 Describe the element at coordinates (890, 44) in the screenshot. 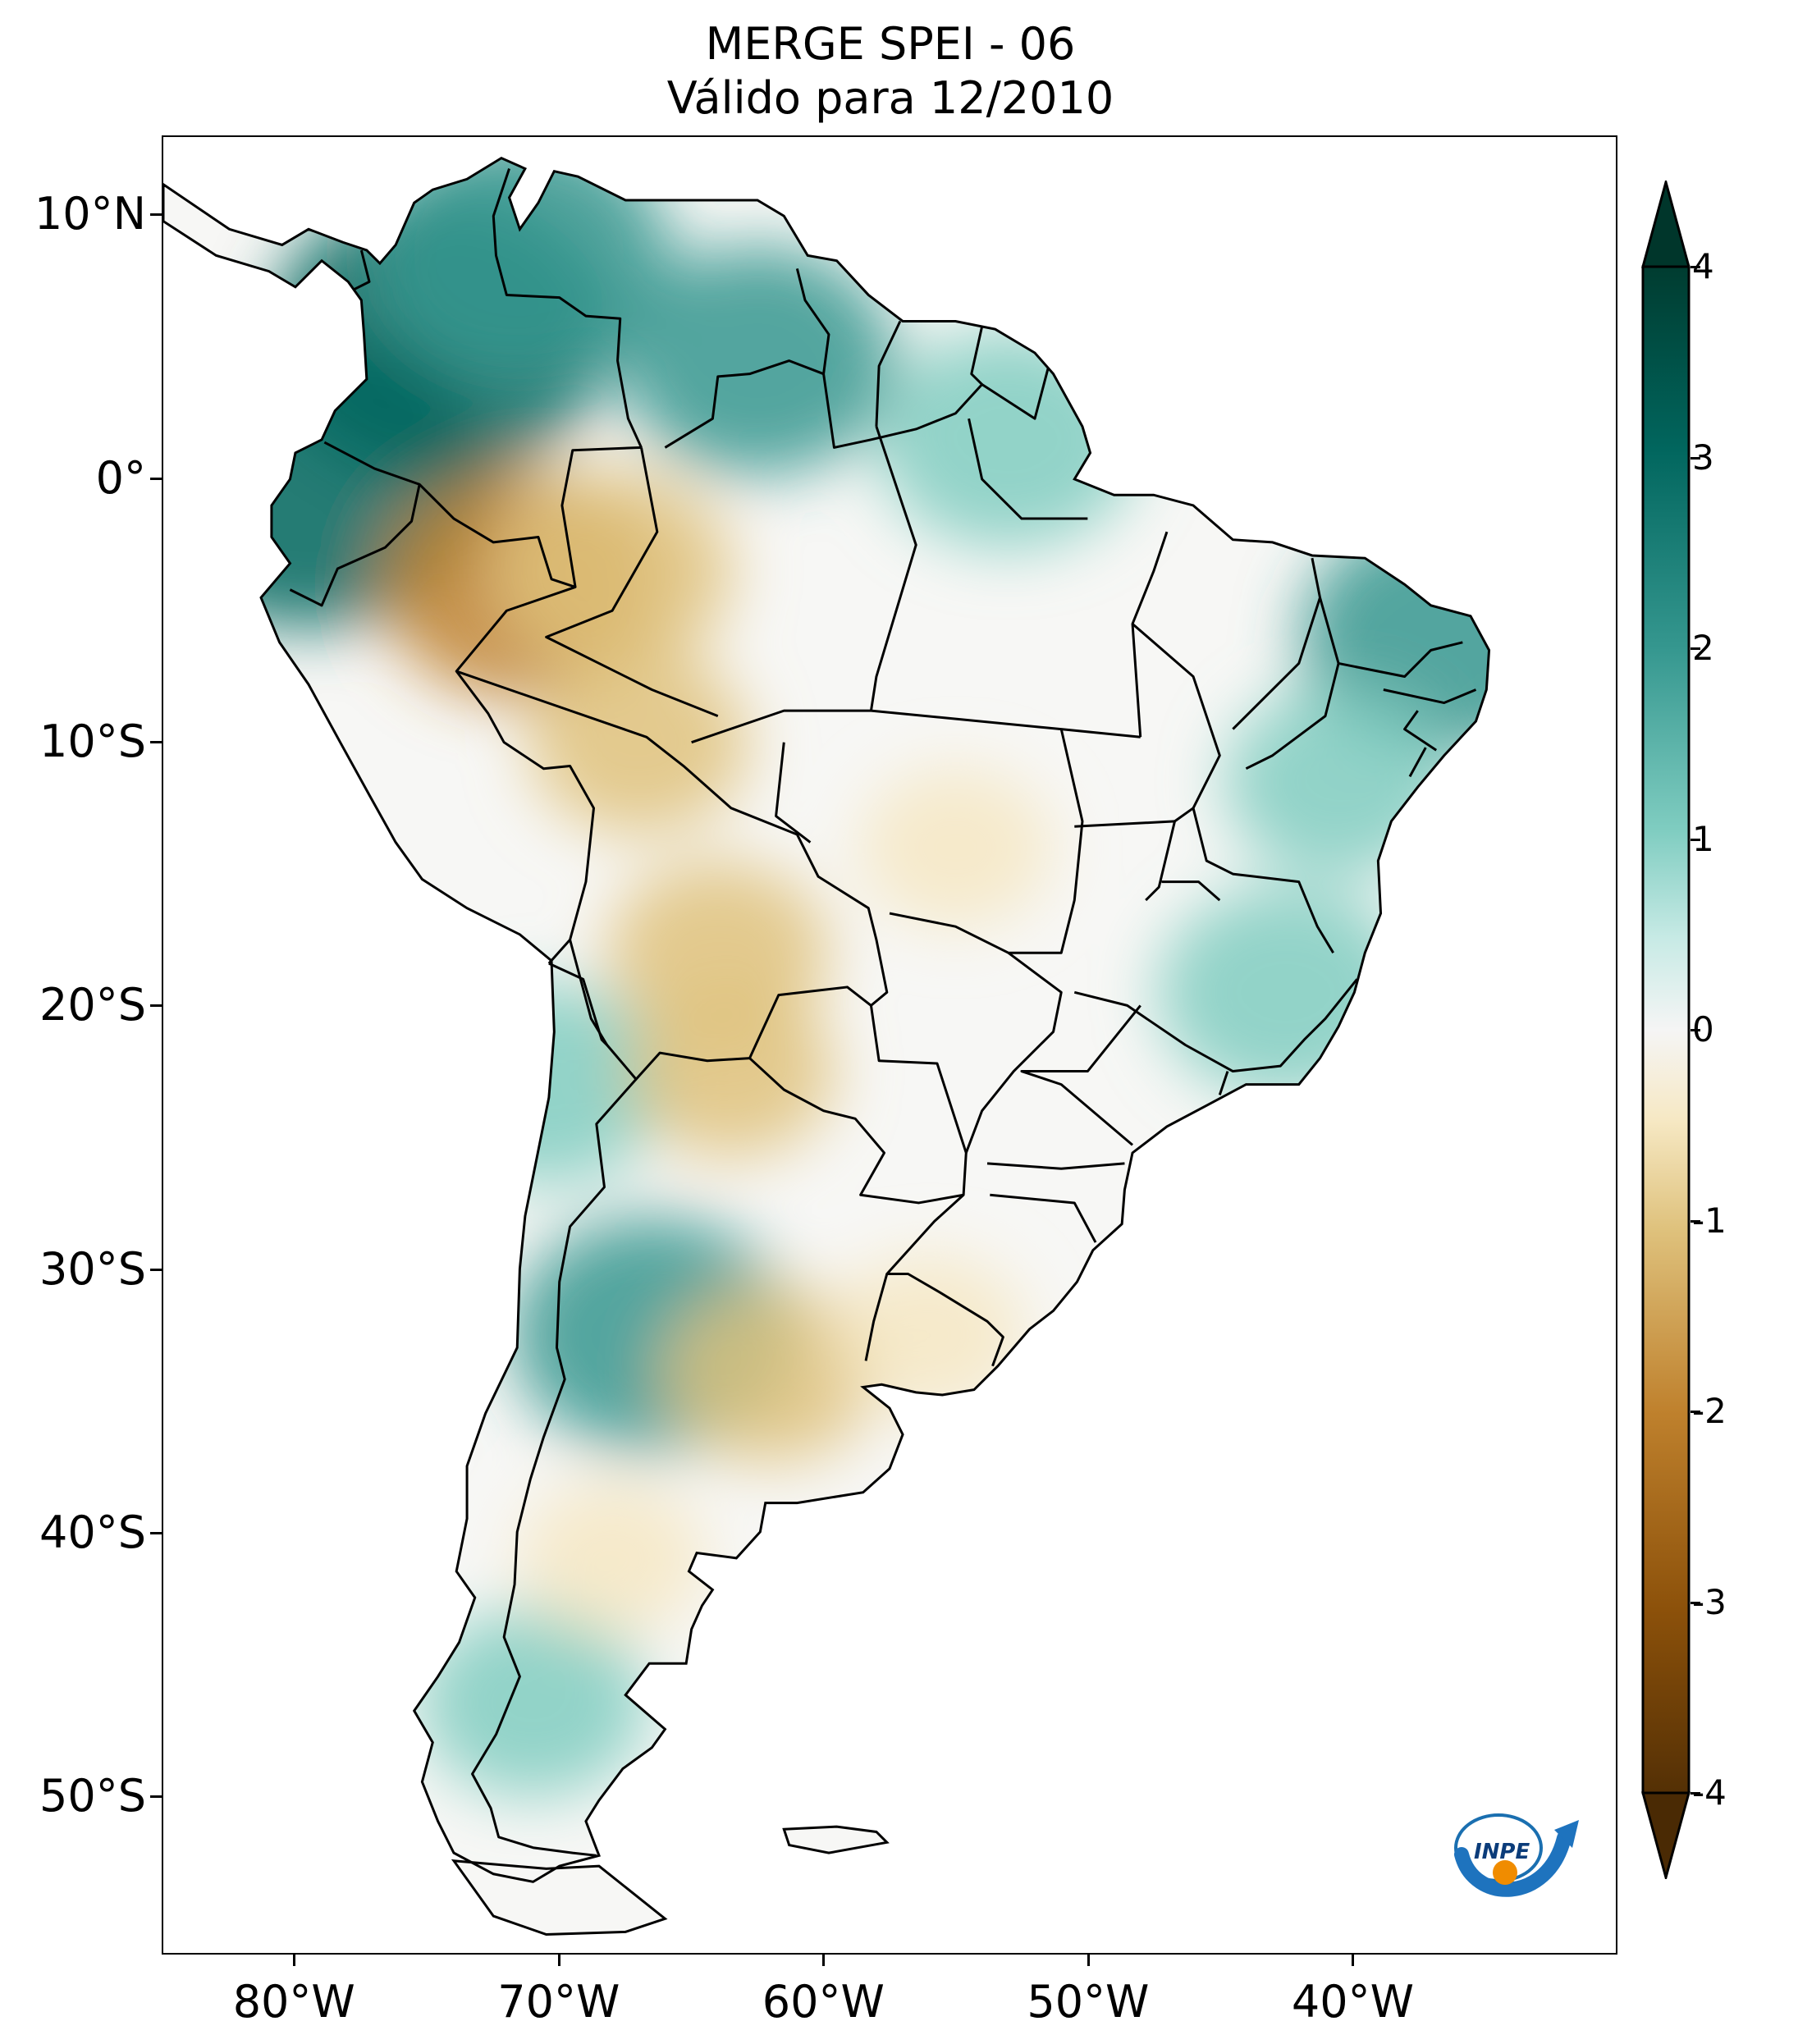

I see `map-title: MERGE SPEI - 06` at that location.